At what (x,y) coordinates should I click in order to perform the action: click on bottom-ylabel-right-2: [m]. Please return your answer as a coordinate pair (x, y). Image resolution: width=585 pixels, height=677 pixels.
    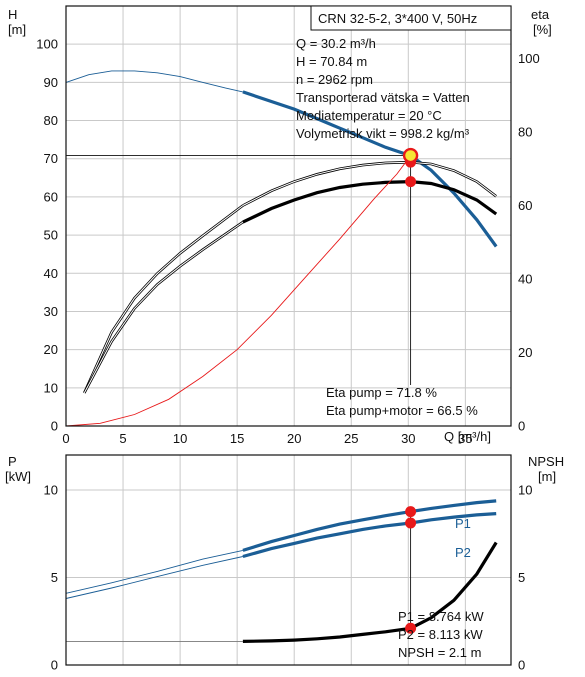
    Looking at the image, I should click on (547, 476).